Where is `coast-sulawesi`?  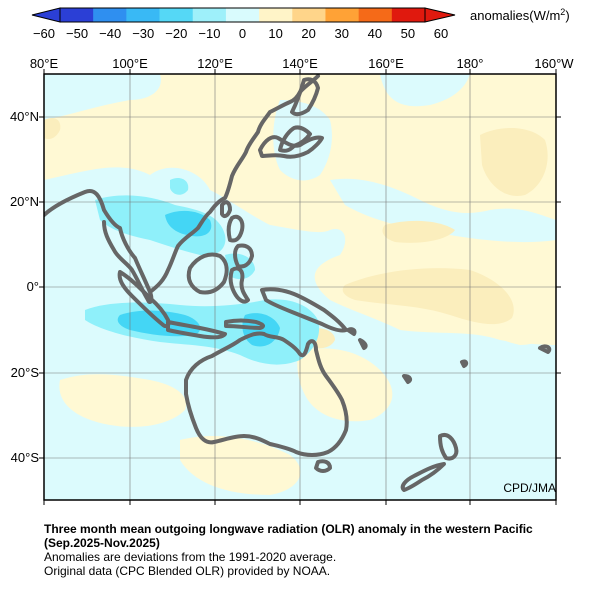 coast-sulawesi is located at coordinates (244, 298).